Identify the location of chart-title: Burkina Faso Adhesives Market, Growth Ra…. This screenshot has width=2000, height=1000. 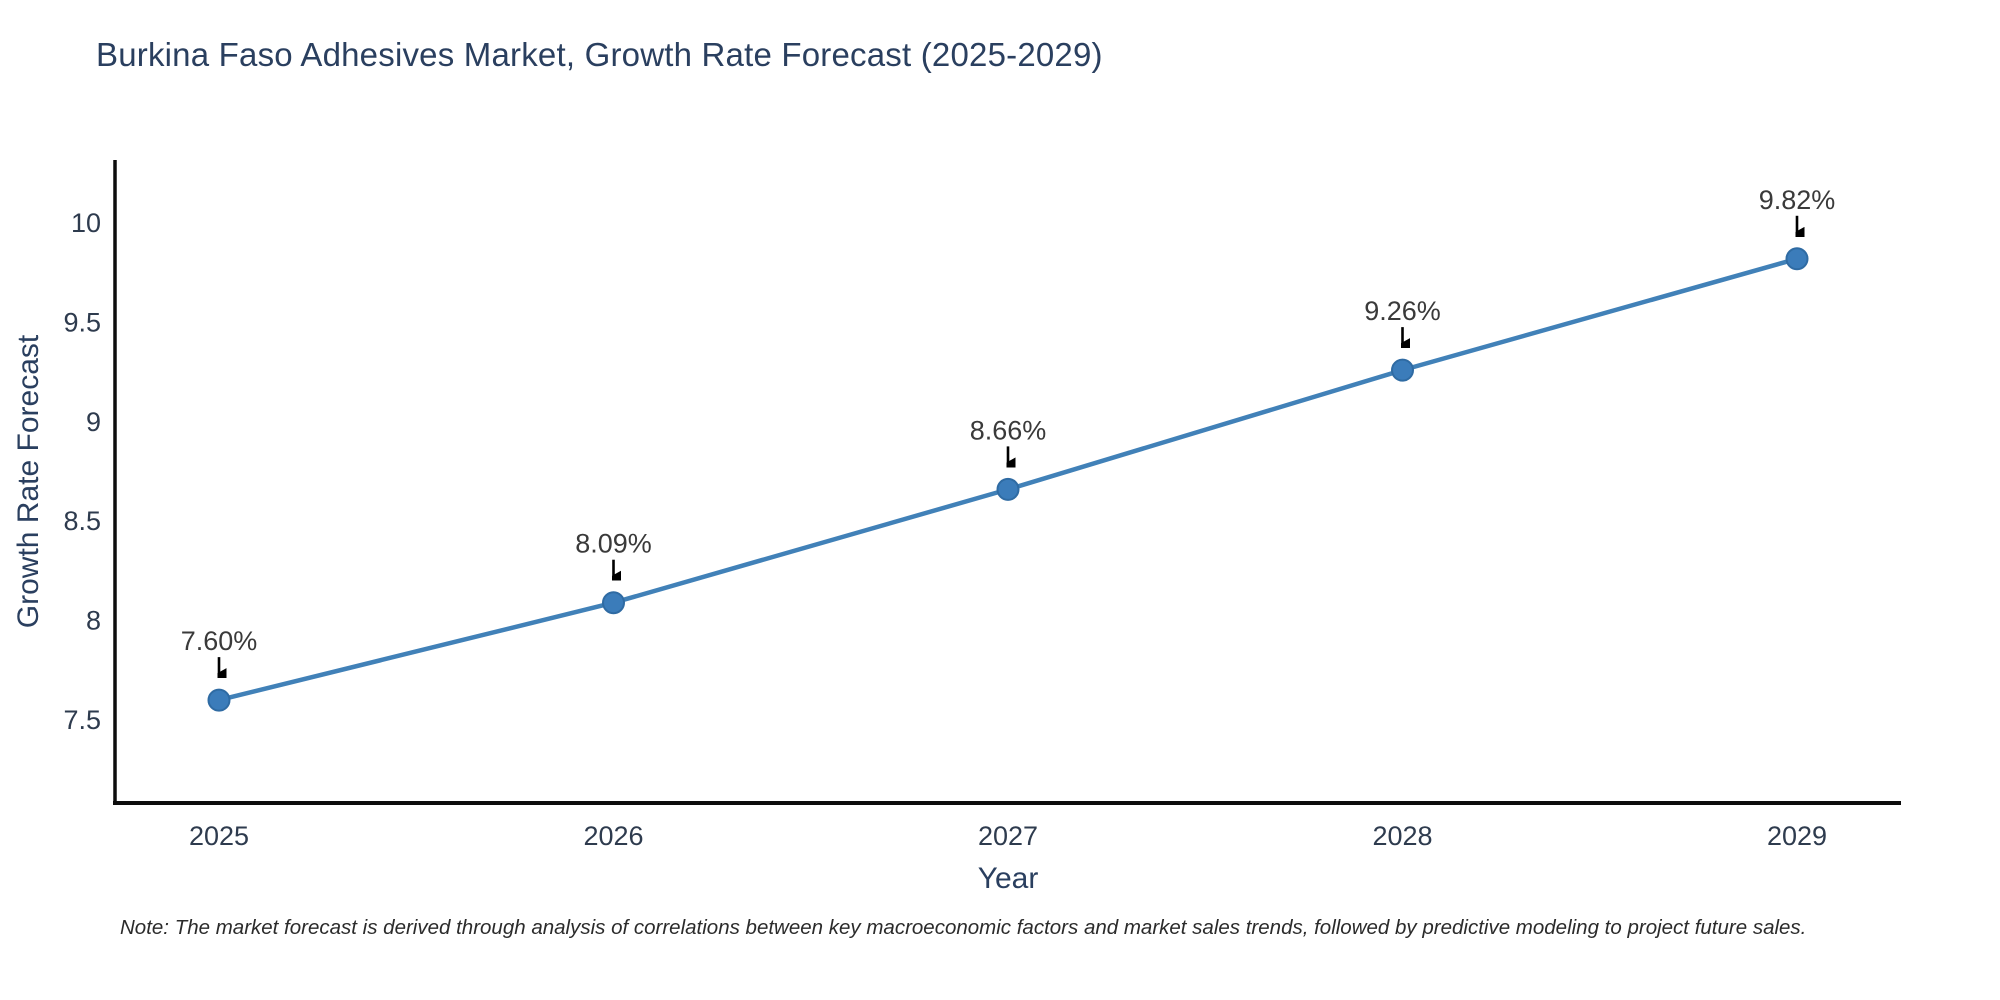
(599, 54).